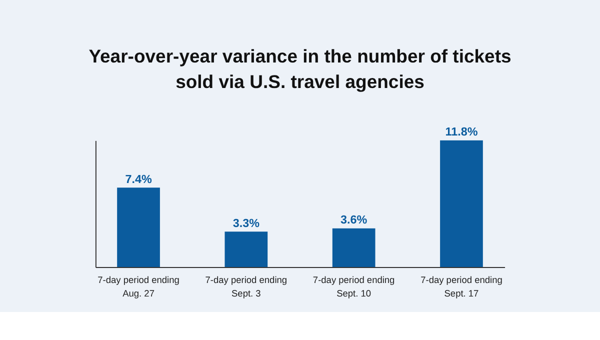  Describe the element at coordinates (139, 287) in the screenshot. I see `x-tick-label: 7-day period ending Aug. 27` at that location.